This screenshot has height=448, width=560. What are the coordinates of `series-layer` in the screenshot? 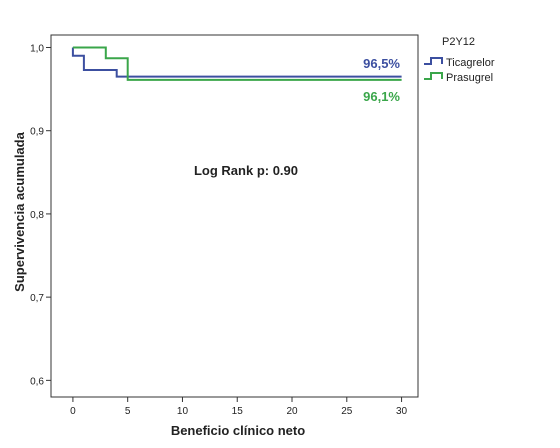 It's located at (236, 63).